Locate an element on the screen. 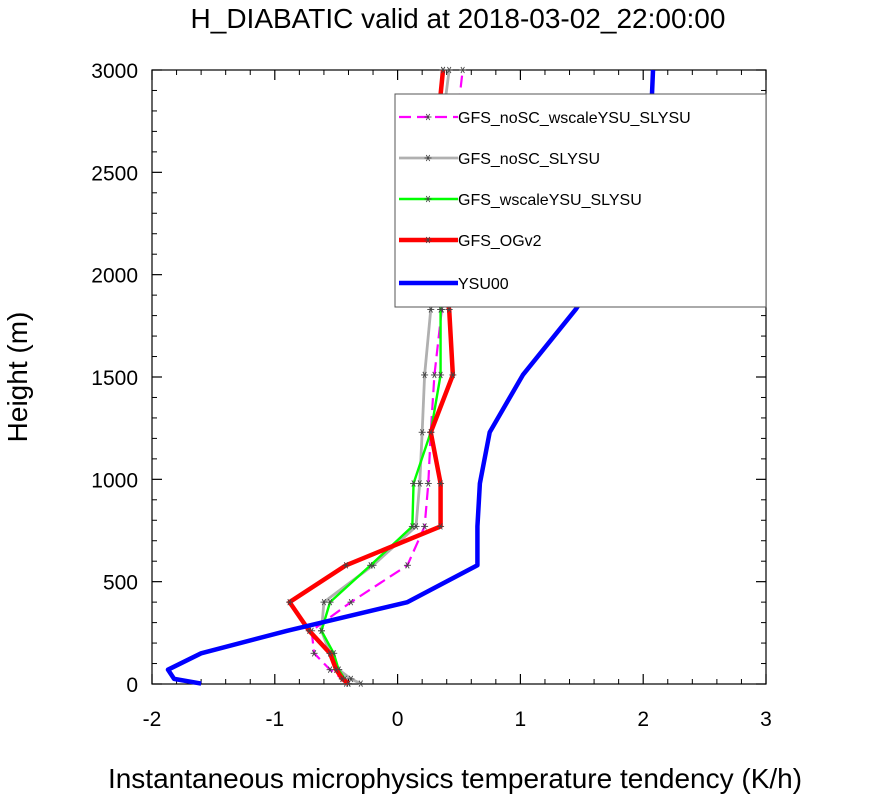 The image size is (892, 797). x-tick-label: 0 is located at coordinates (398, 719).